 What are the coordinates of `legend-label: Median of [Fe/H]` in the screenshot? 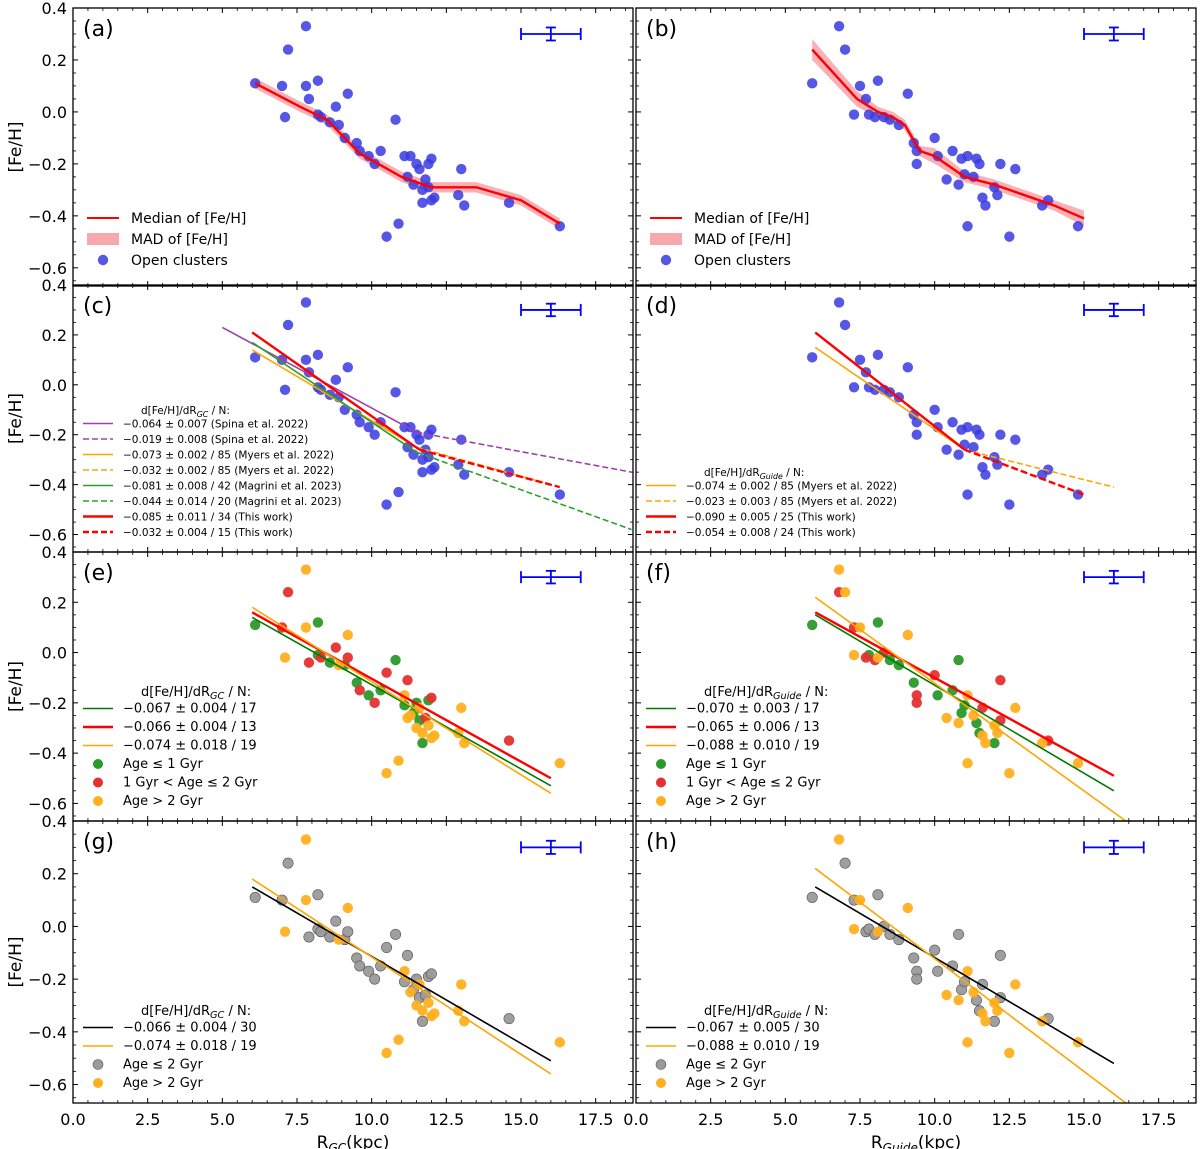 It's located at (751, 219).